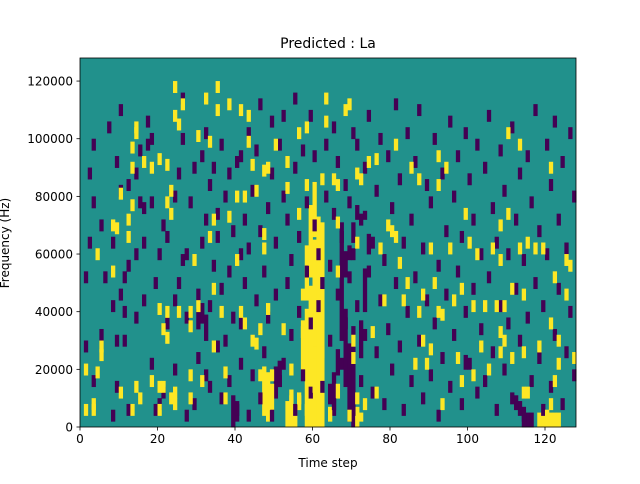 The height and width of the screenshot is (484, 640). Describe the element at coordinates (389, 439) in the screenshot. I see `x-tick-label: 80` at that location.